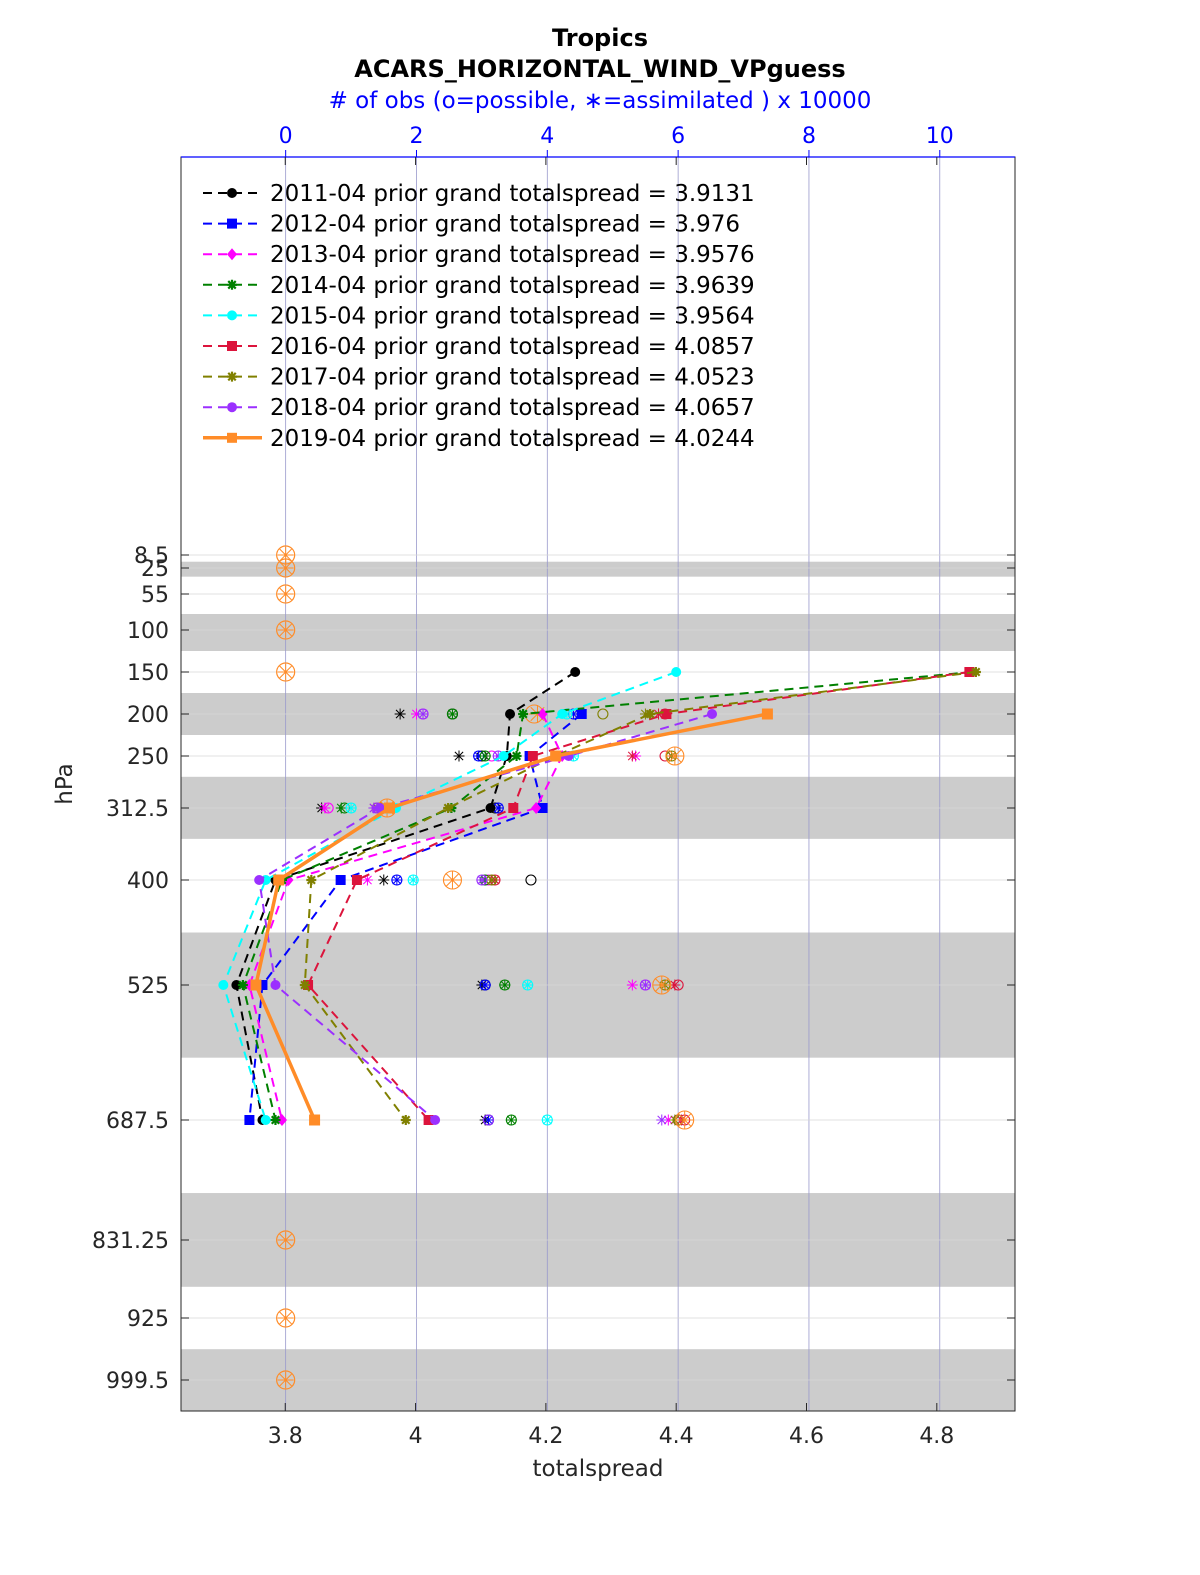 Image resolution: width=1200 pixels, height=1575 pixels. Describe the element at coordinates (512, 194) in the screenshot. I see `legend-entry: 2011-04 prior grand totalspread = 3.9131` at that location.